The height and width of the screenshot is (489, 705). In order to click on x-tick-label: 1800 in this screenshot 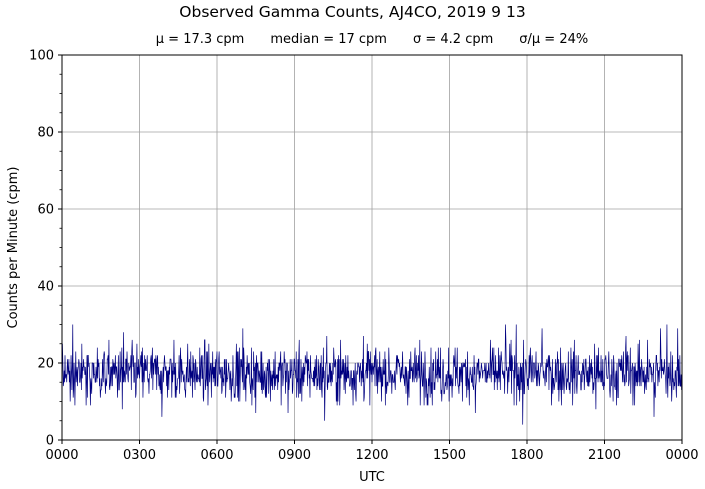, I will do `click(526, 455)`.